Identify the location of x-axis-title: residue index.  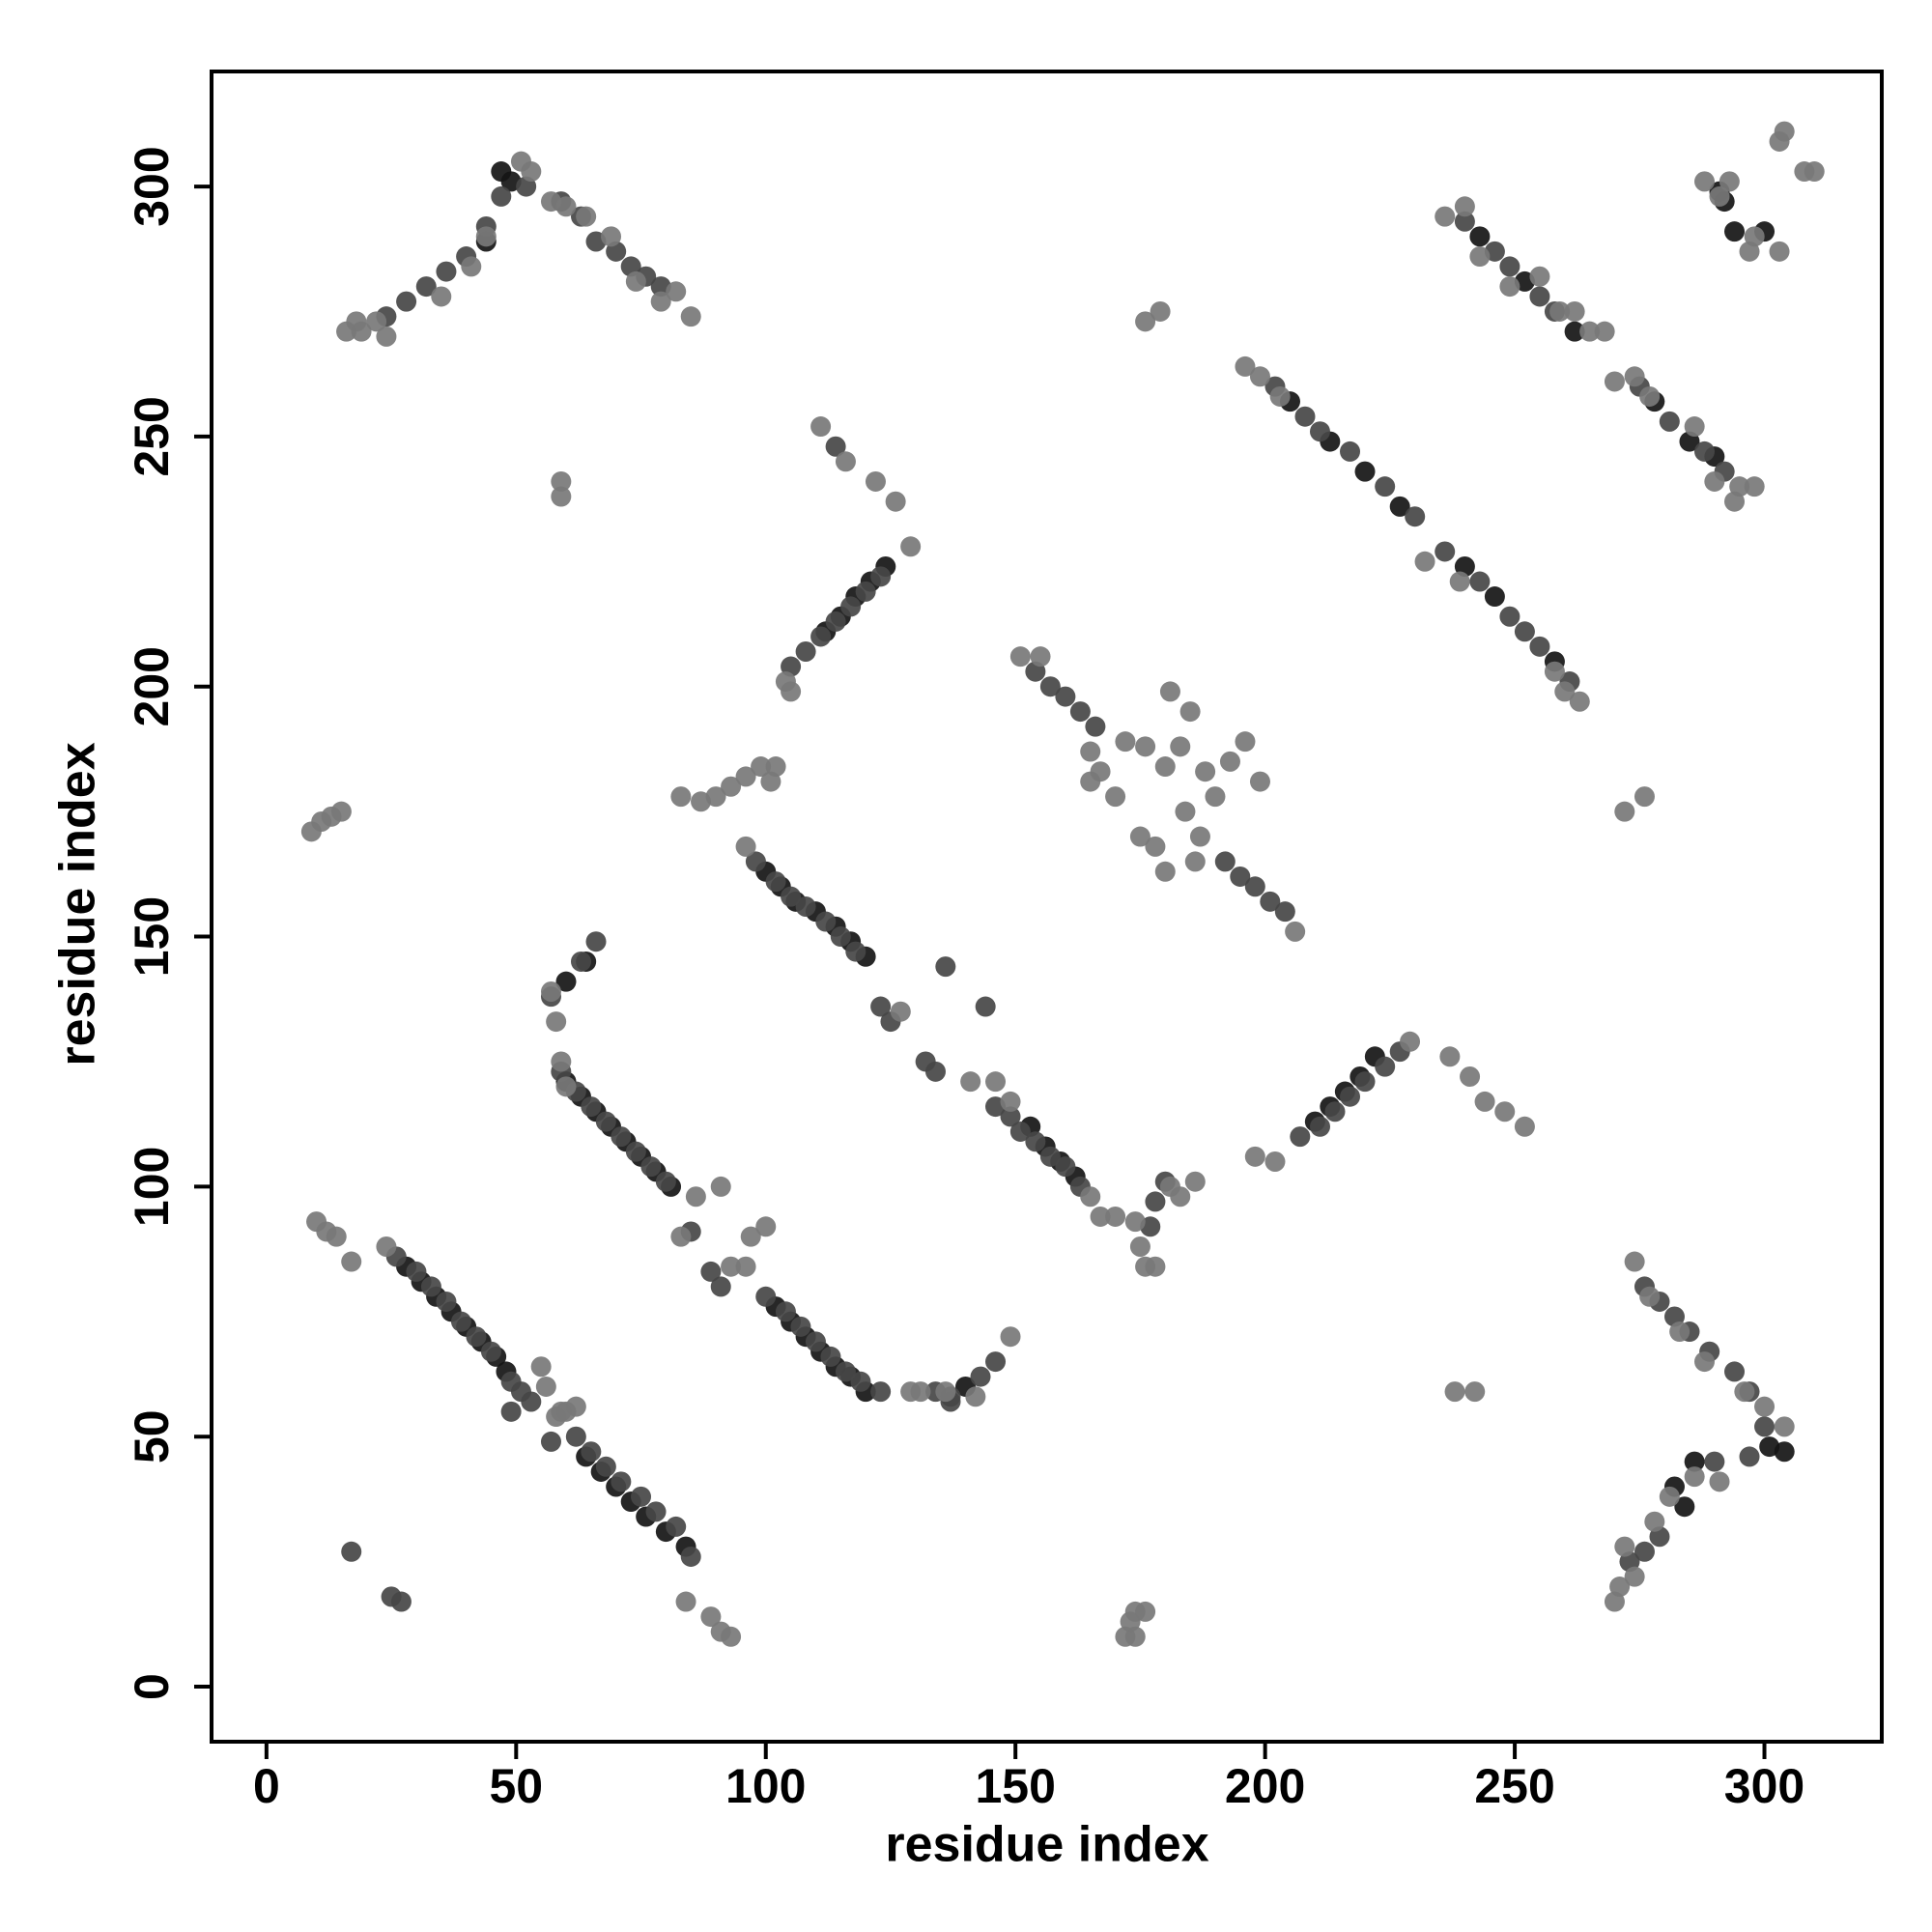
(1046, 1845).